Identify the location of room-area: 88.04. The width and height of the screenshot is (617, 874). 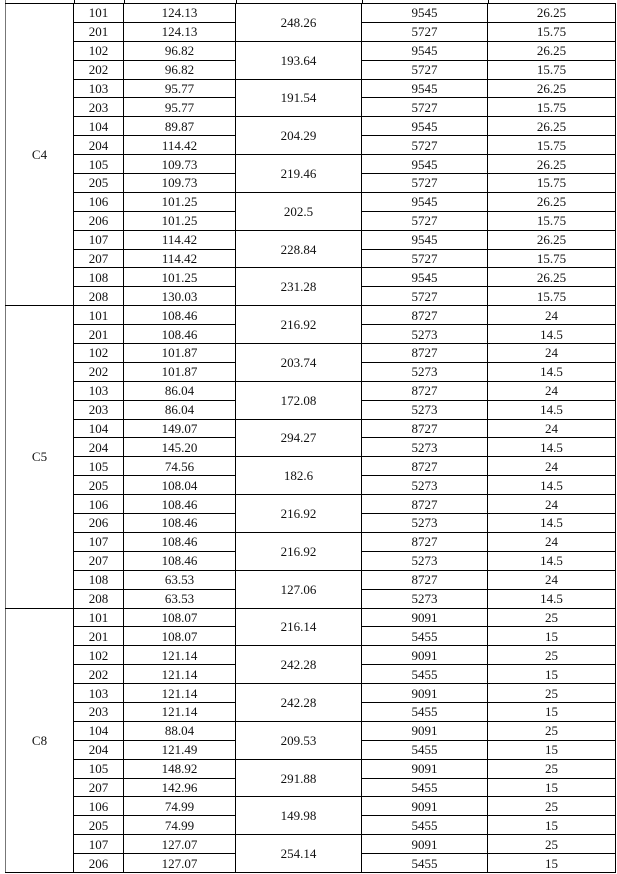
(179, 730).